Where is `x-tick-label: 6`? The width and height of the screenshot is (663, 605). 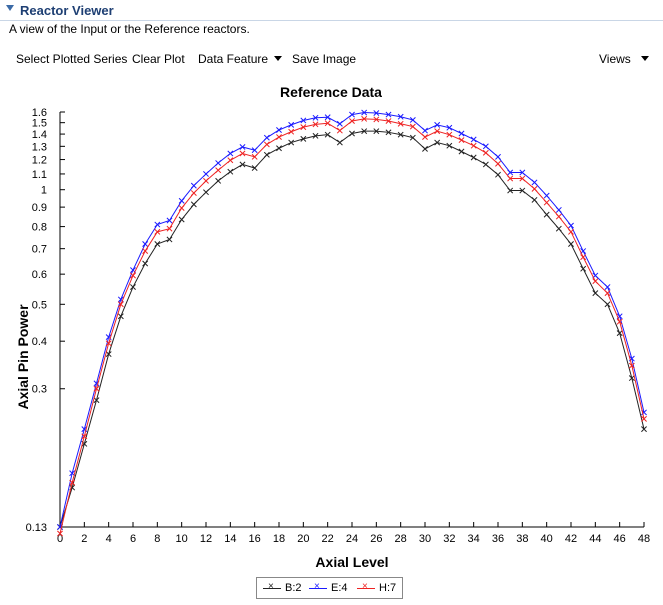 x-tick-label: 6 is located at coordinates (133, 539).